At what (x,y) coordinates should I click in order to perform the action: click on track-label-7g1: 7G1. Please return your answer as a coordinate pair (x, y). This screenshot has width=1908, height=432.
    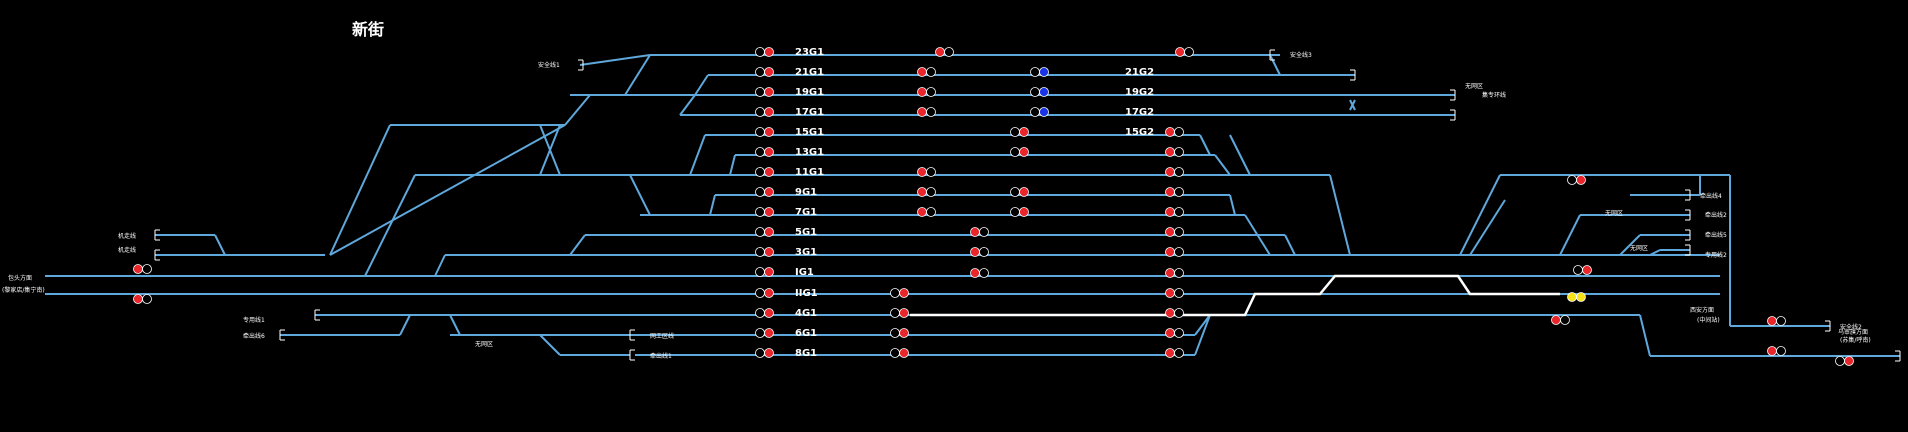
    Looking at the image, I should click on (806, 212).